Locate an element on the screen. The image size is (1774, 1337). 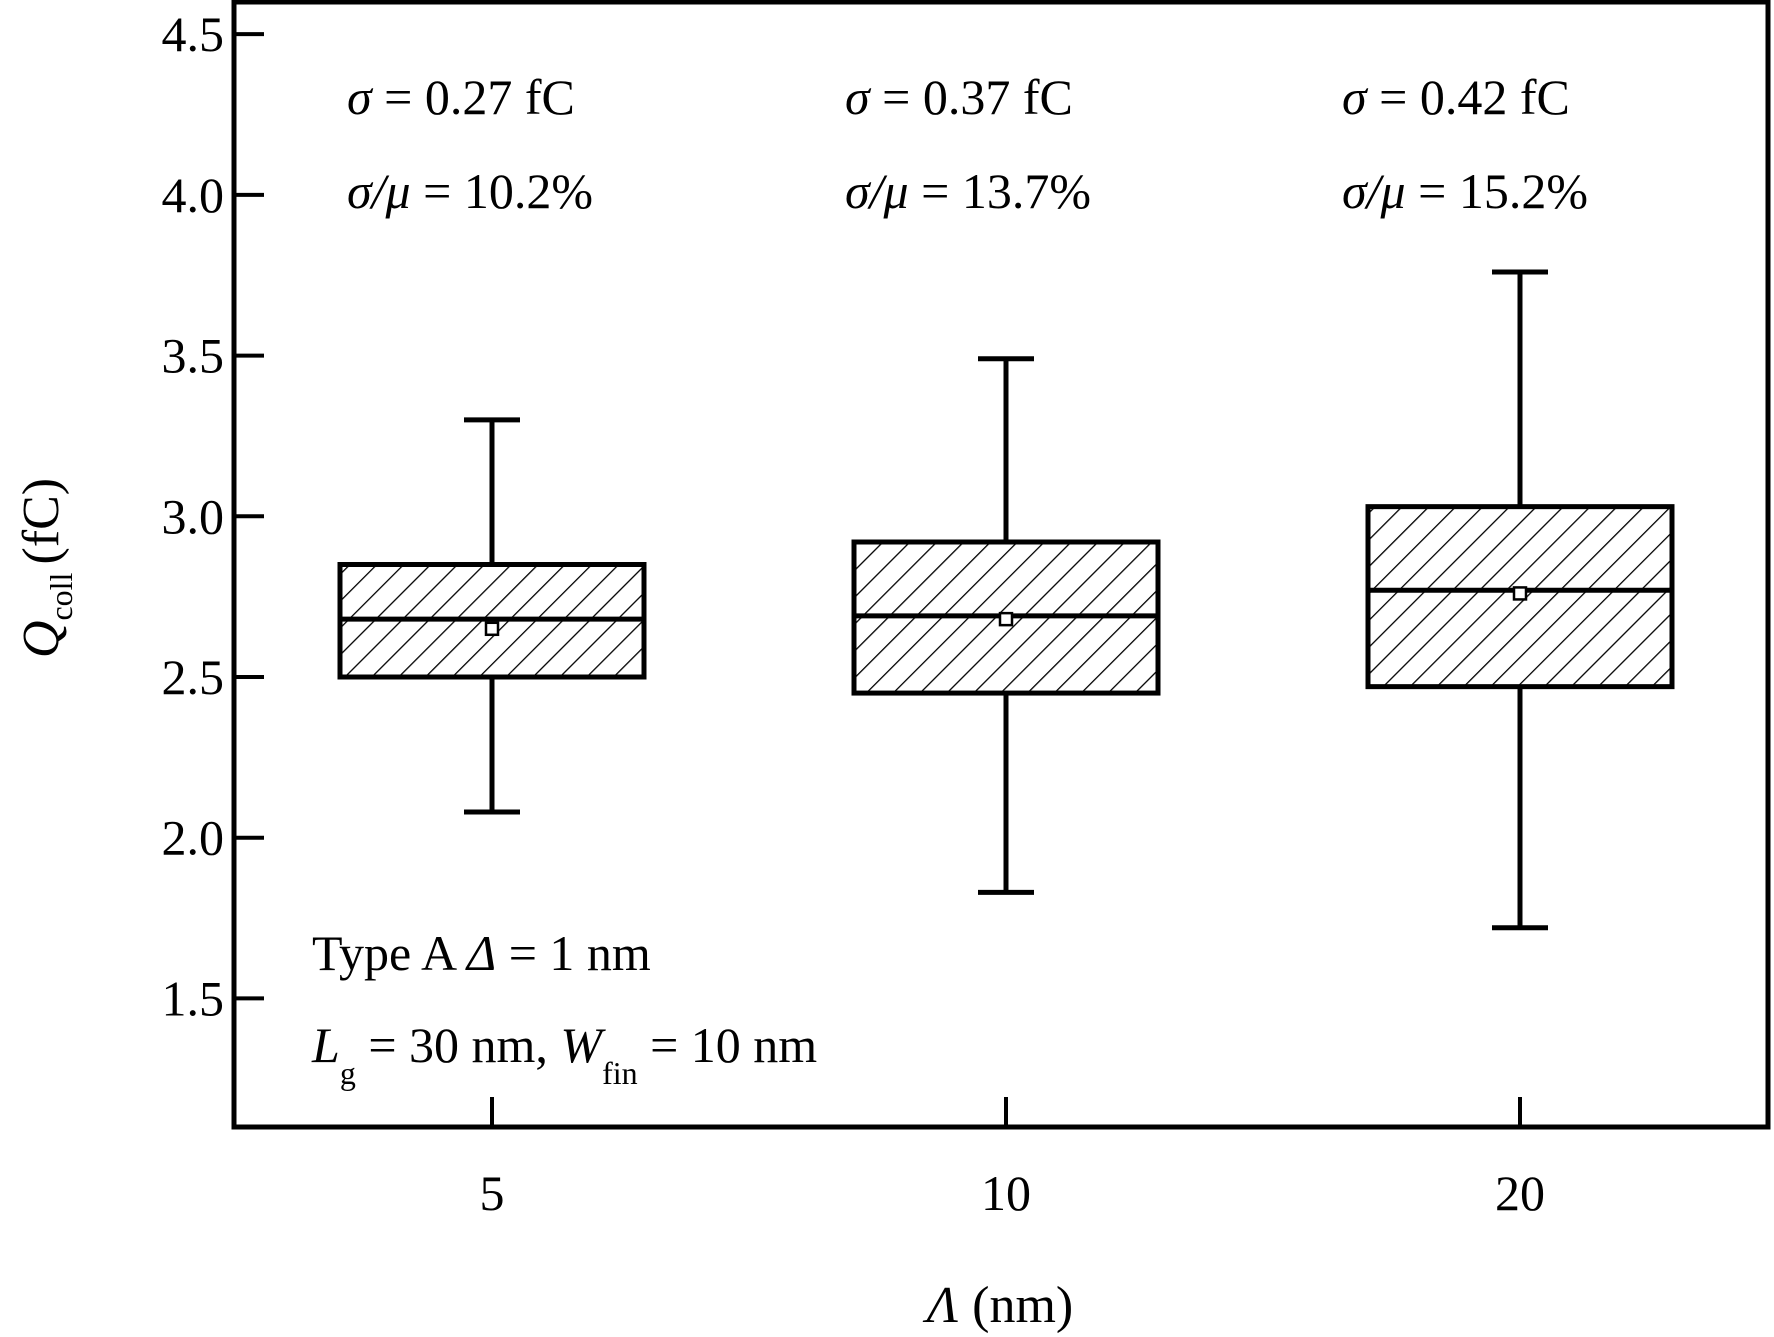
y-axis-subscript: coll is located at coordinates (61, 596).